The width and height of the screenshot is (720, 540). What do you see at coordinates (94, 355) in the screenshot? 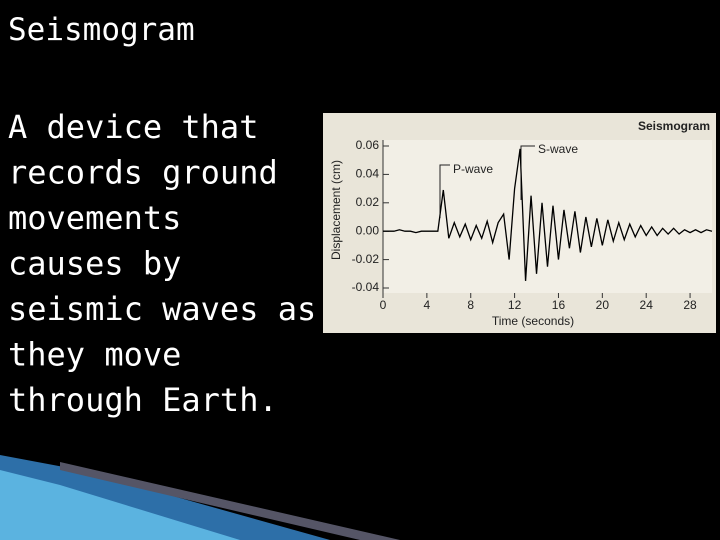
I see `body-line: they move` at bounding box center [94, 355].